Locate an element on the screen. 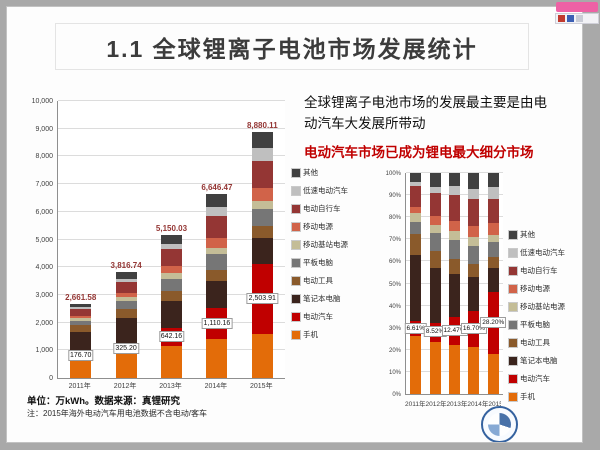 The image size is (600, 450). legend-item-其他: 其他 is located at coordinates (545, 234).